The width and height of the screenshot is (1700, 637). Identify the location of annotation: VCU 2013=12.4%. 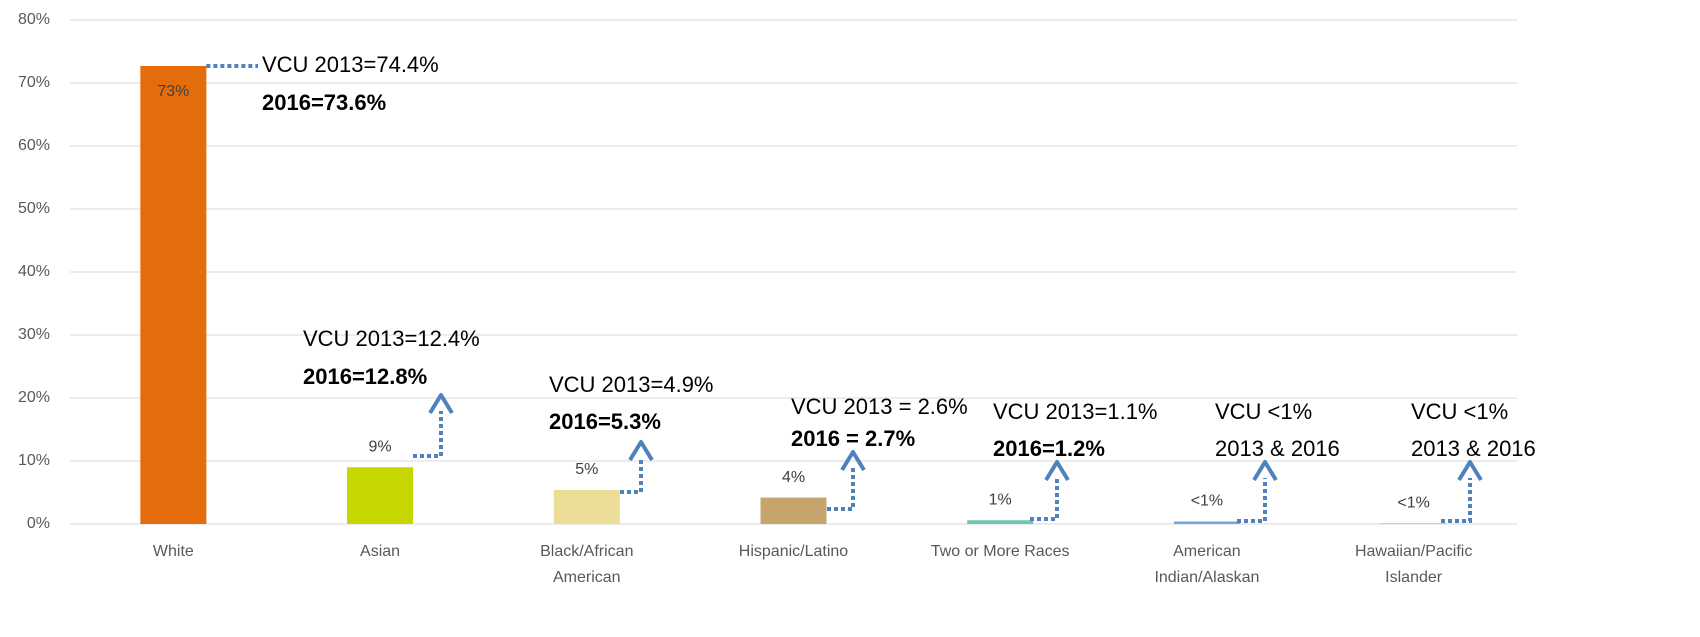
(391, 338).